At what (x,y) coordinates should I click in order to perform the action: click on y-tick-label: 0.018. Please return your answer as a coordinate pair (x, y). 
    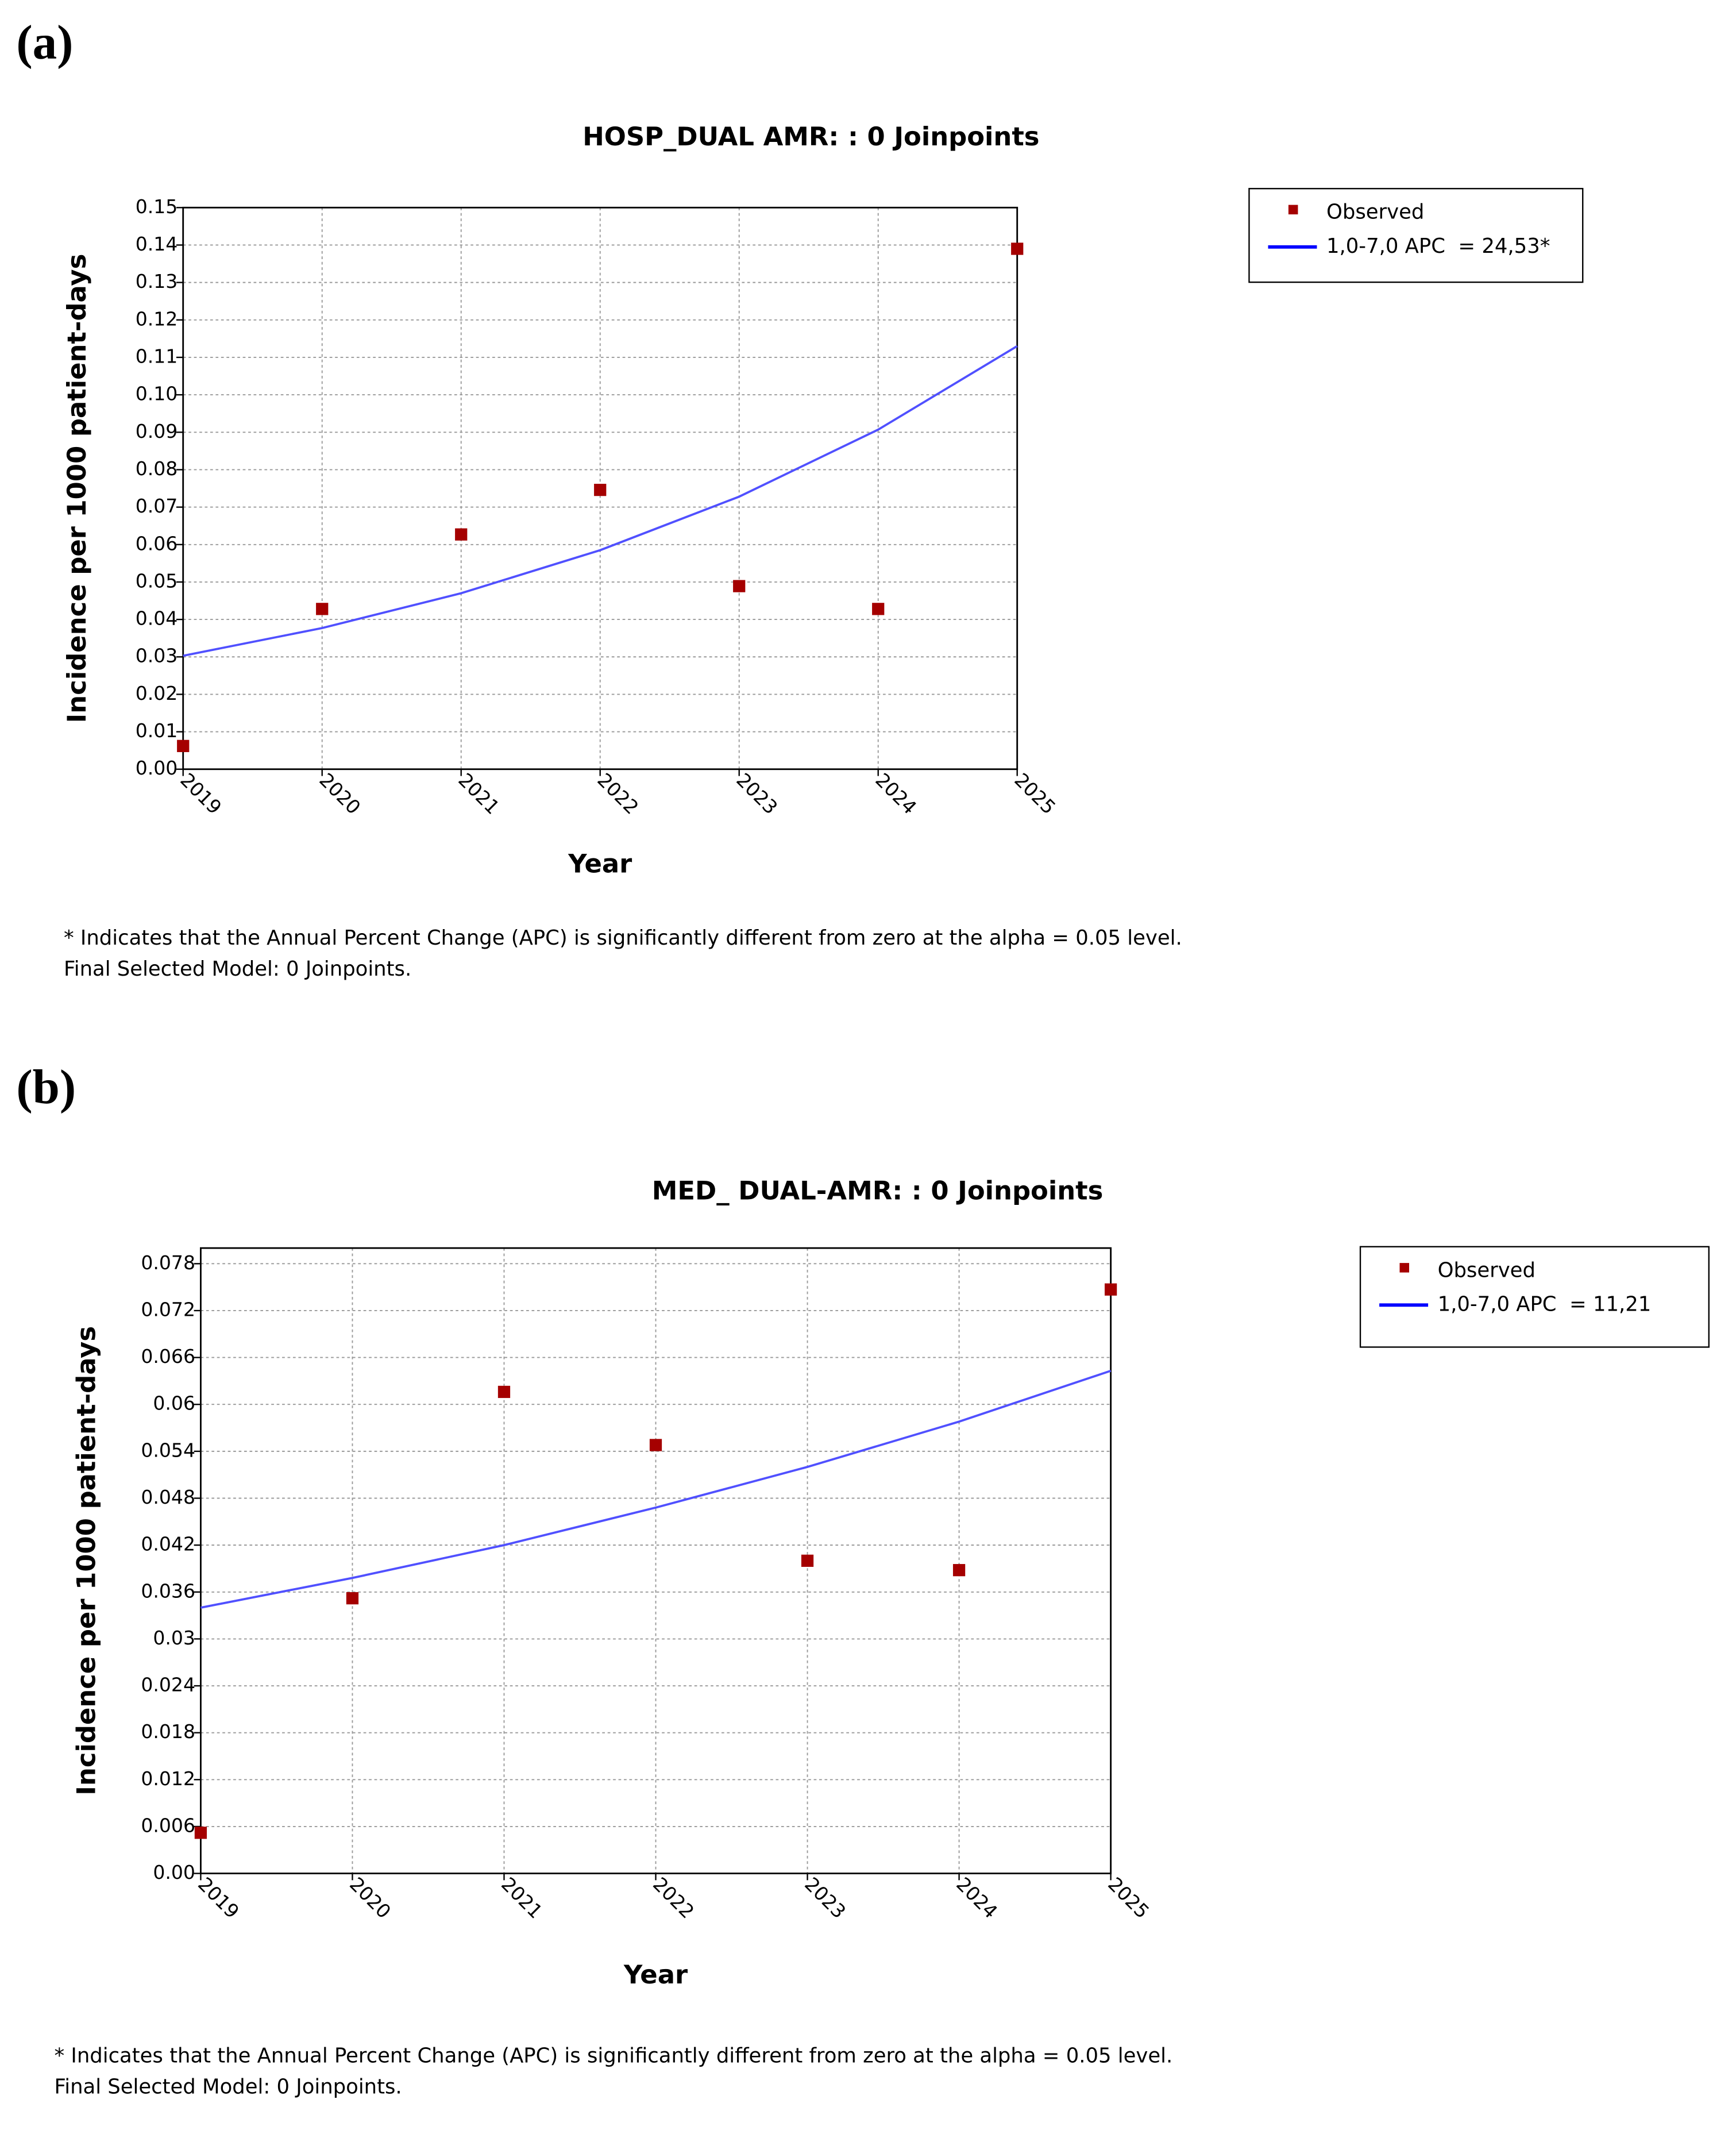
    Looking at the image, I should click on (168, 1731).